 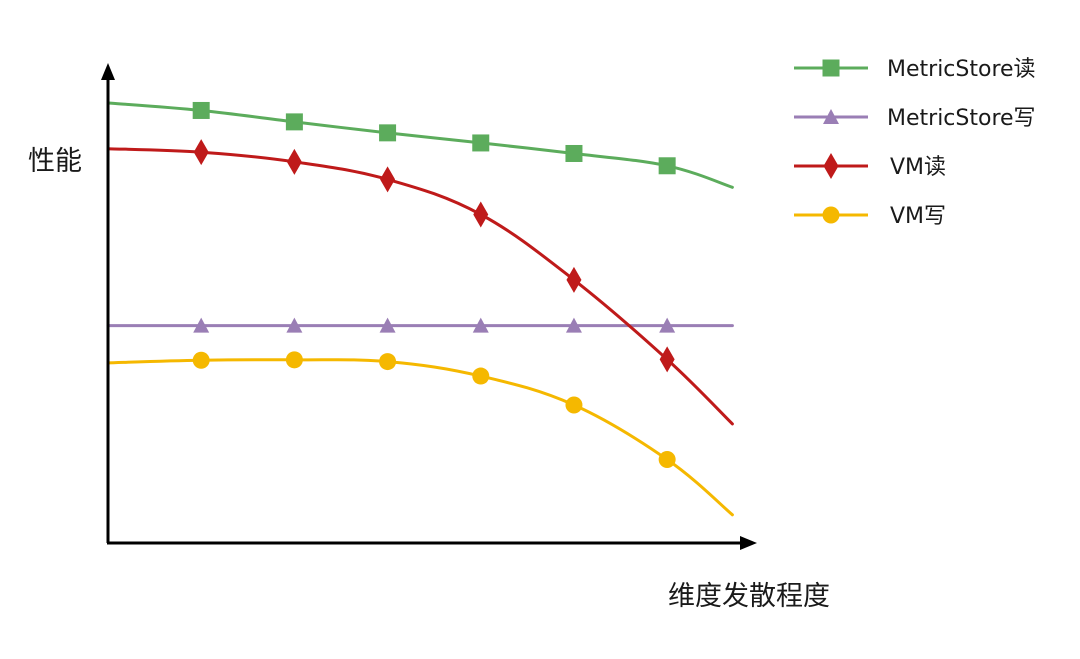 What do you see at coordinates (748, 543) in the screenshot?
I see `x-axis-arrow` at bounding box center [748, 543].